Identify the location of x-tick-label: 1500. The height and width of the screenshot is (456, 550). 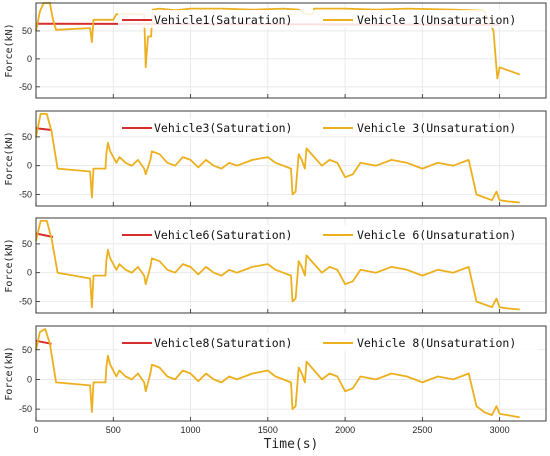
(268, 430).